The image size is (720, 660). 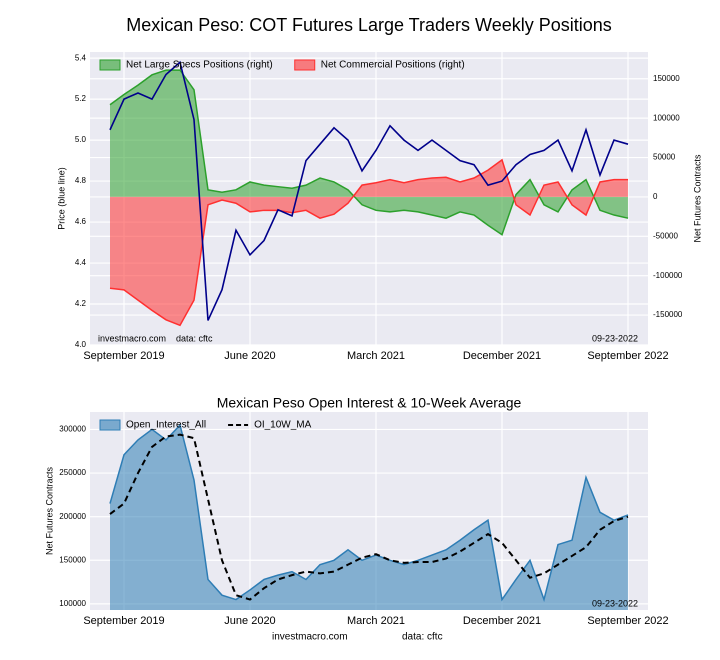 I want to click on y-tick-label: 200000, so click(x=72, y=516).